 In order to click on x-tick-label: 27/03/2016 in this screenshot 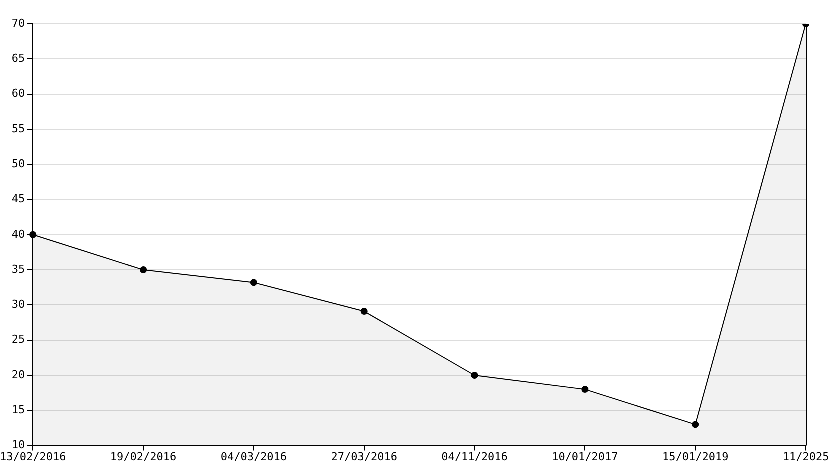, I will do `click(364, 457)`.